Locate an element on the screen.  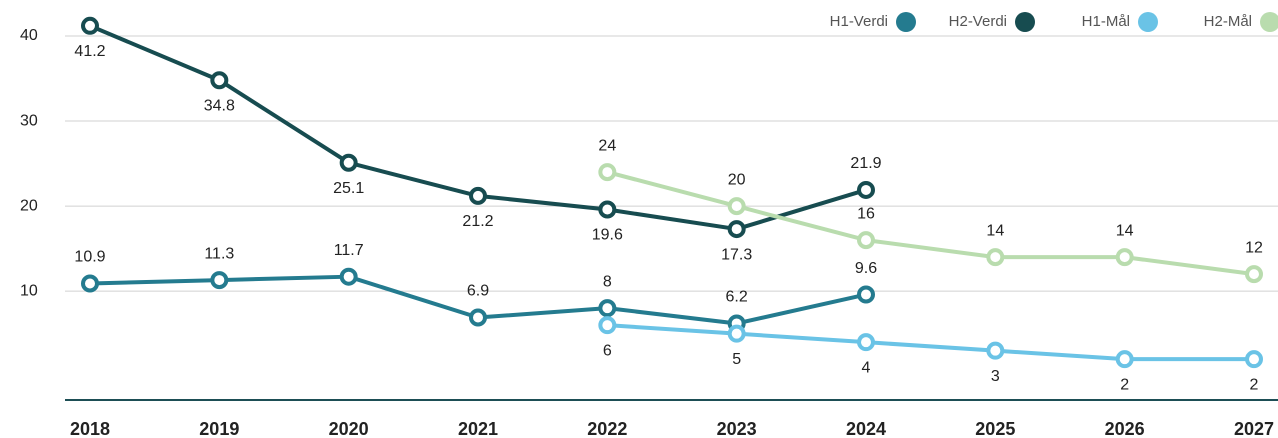
data-label: 34.8 is located at coordinates (219, 105).